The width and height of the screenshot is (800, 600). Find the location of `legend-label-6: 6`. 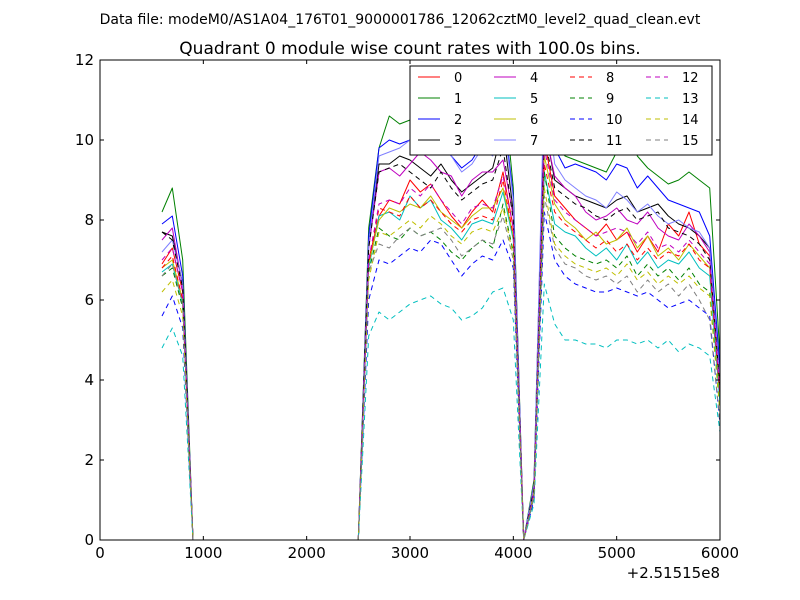

legend-label-6: 6 is located at coordinates (534, 120).